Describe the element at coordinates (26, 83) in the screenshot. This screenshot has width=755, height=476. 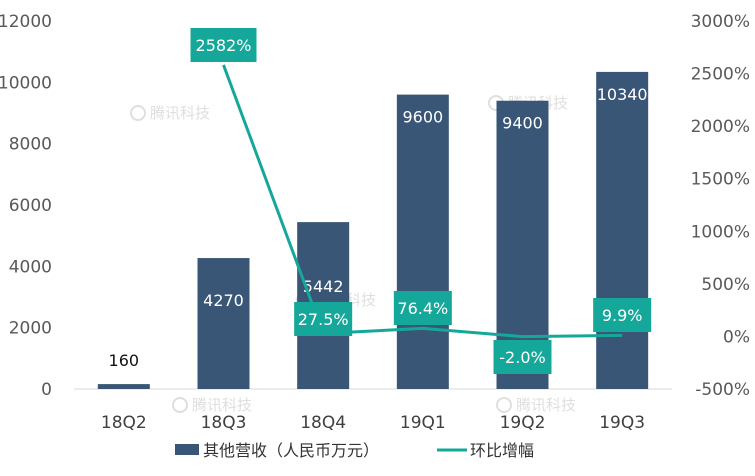
I see `y-left-tick-label: 10000` at that location.